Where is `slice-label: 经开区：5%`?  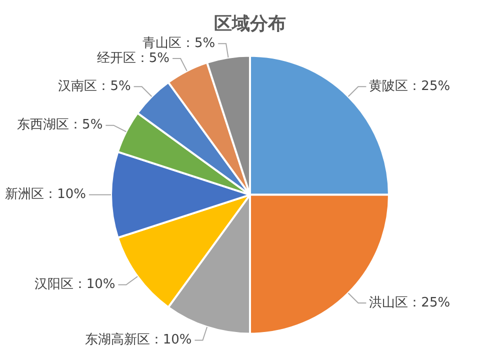 slice-label: 经开区：5% is located at coordinates (133, 58).